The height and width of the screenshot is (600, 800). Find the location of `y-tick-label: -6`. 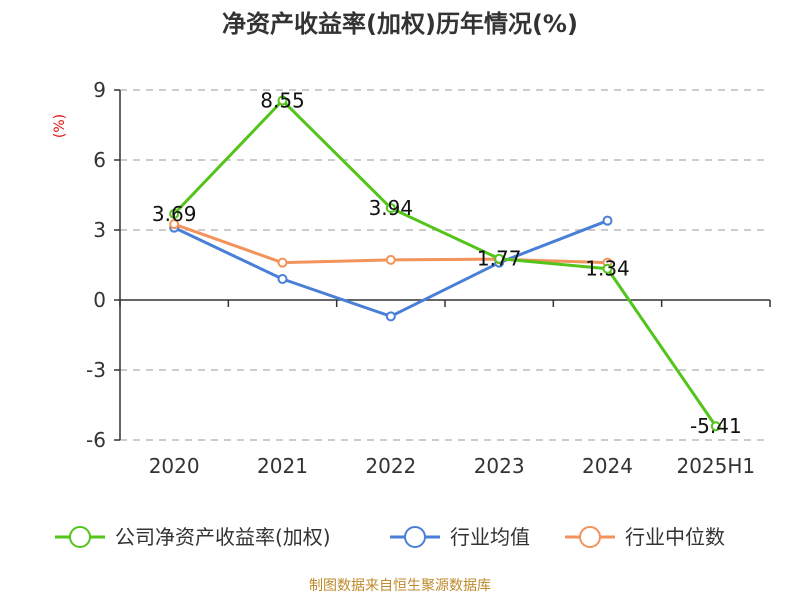

y-tick-label: -6 is located at coordinates (96, 440).